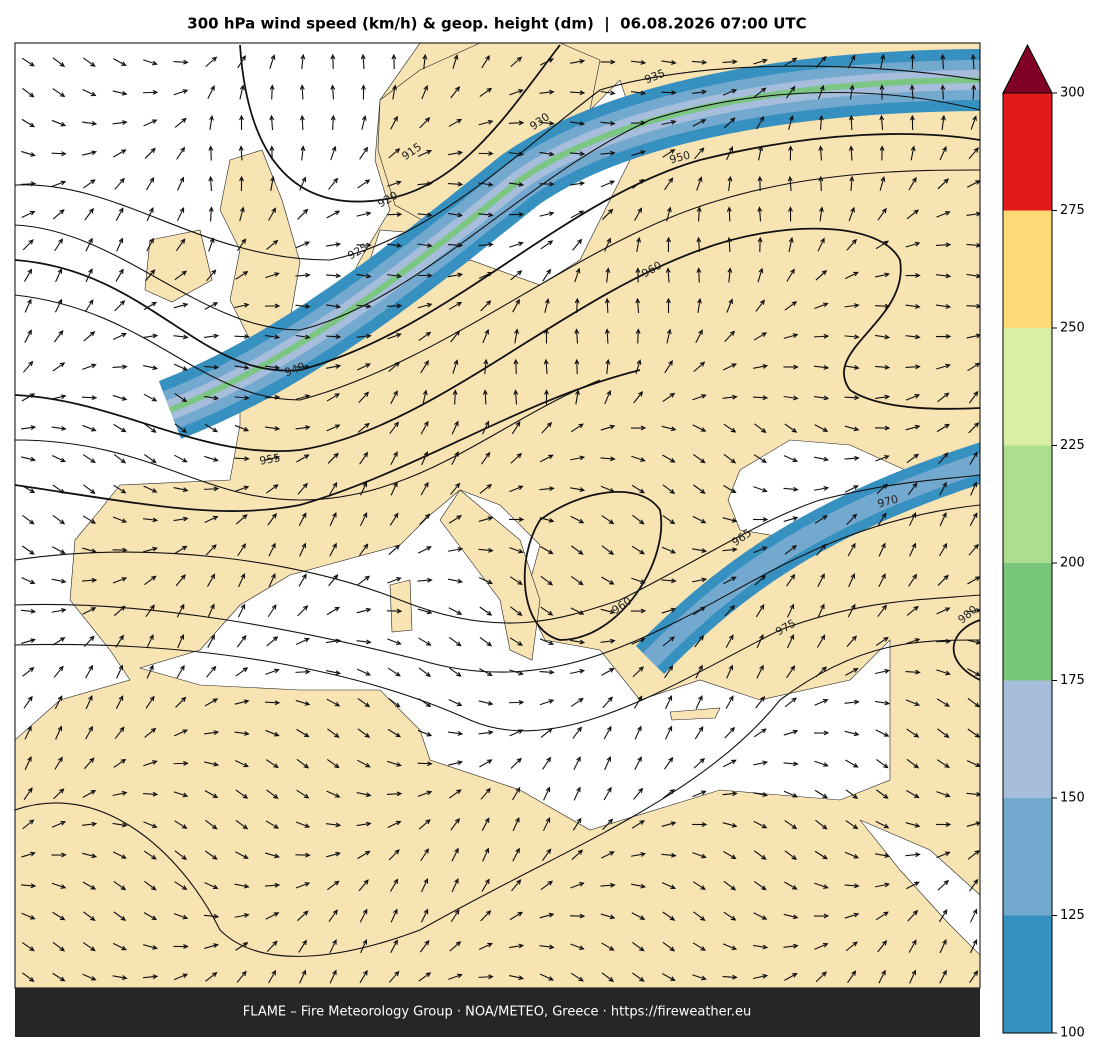  I want to click on contour, so click(328, 440).